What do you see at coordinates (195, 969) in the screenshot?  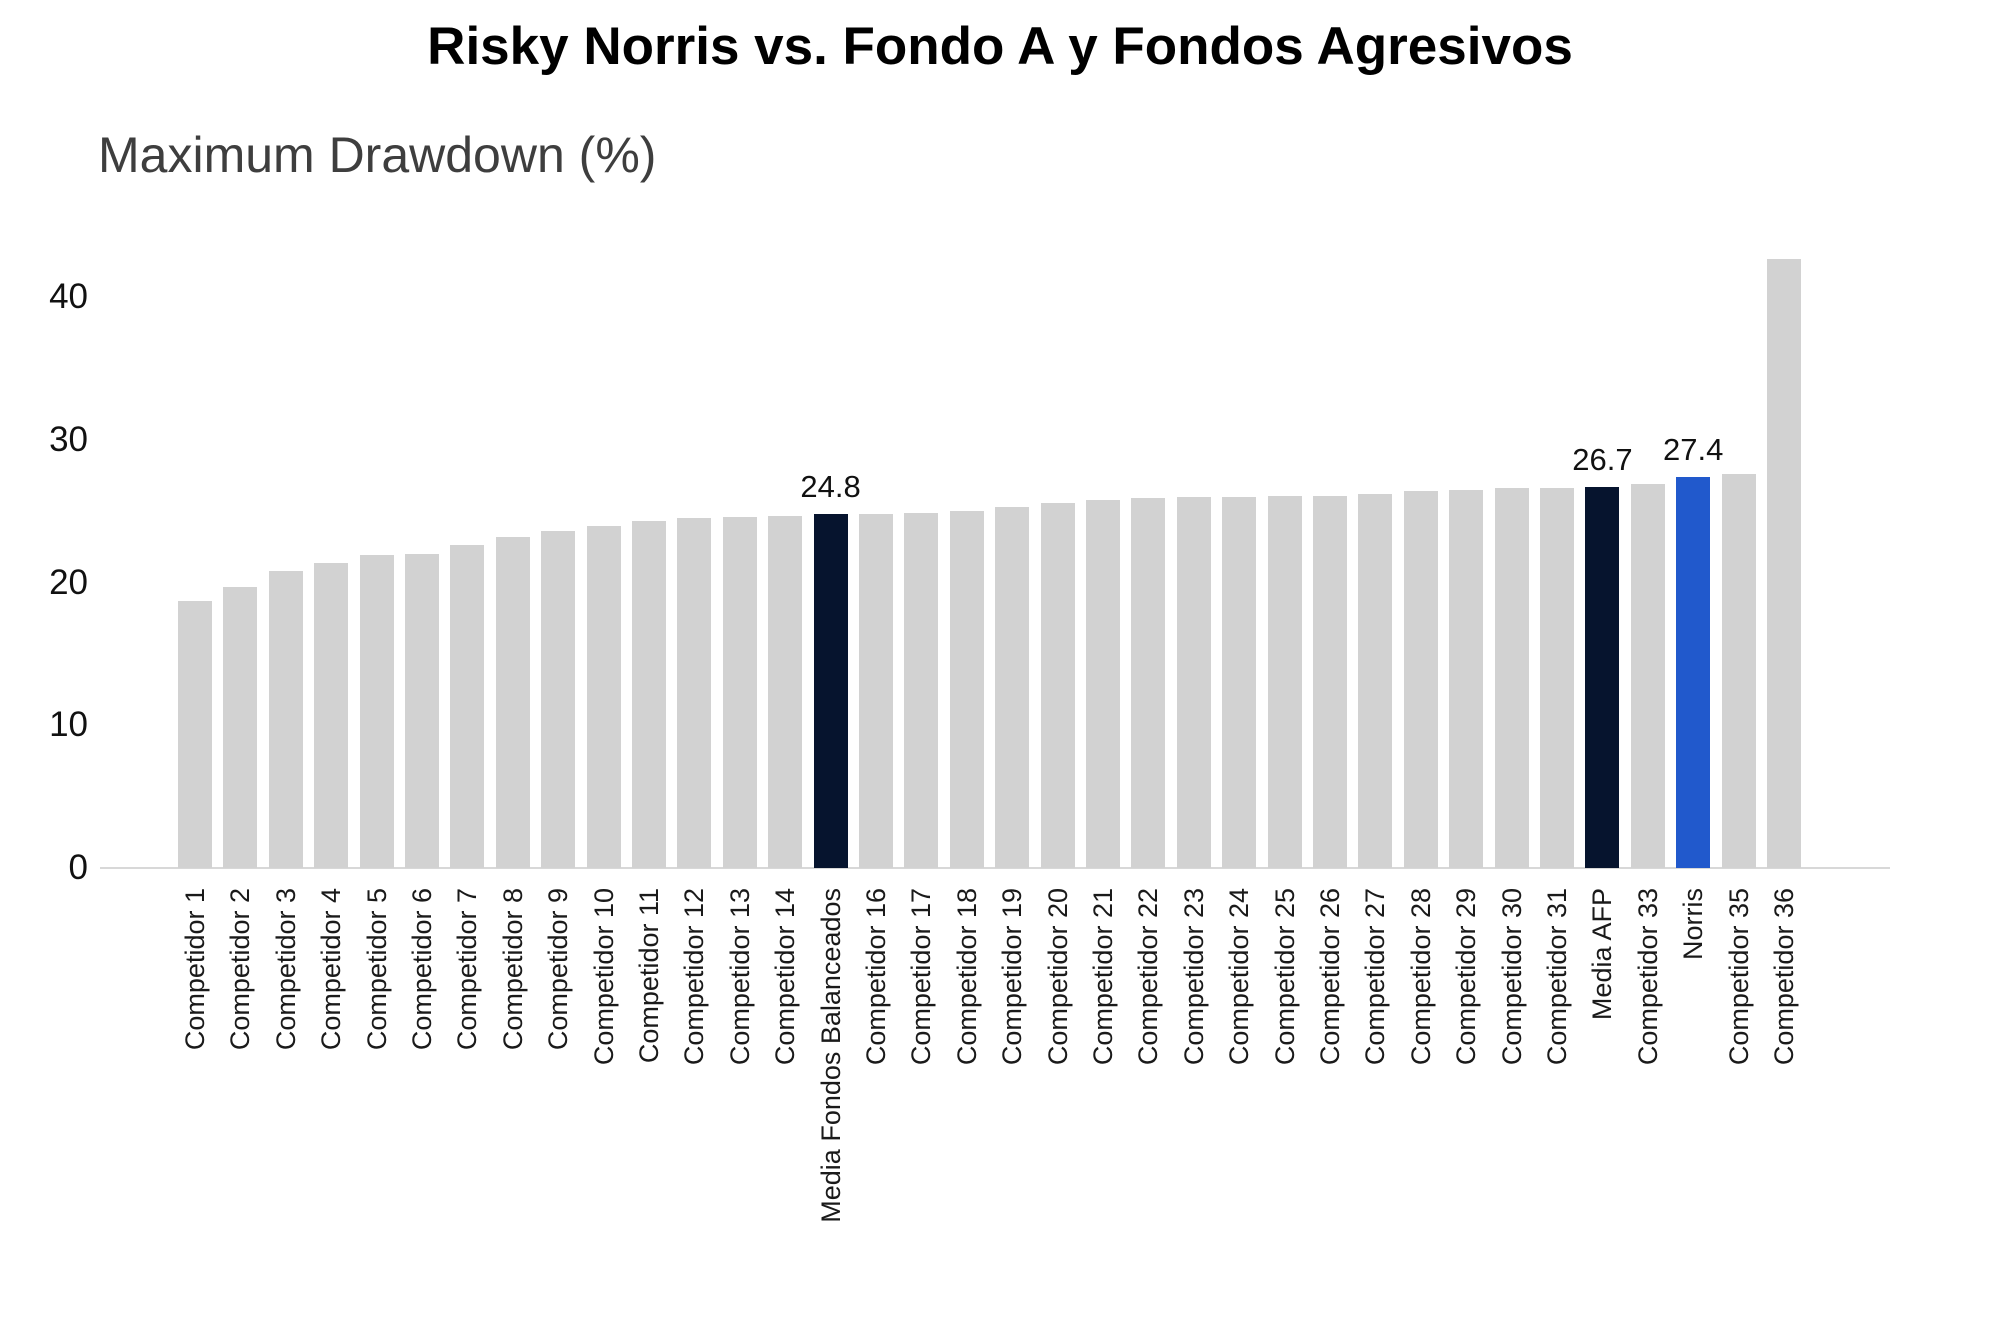 I see `x-label-competidor-1: Competidor 1` at bounding box center [195, 969].